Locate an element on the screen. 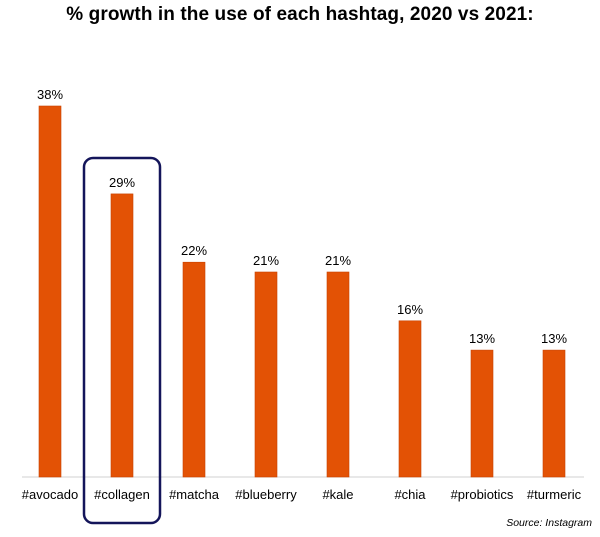 Image resolution: width=600 pixels, height=537 pixels. bar-chia is located at coordinates (410, 399).